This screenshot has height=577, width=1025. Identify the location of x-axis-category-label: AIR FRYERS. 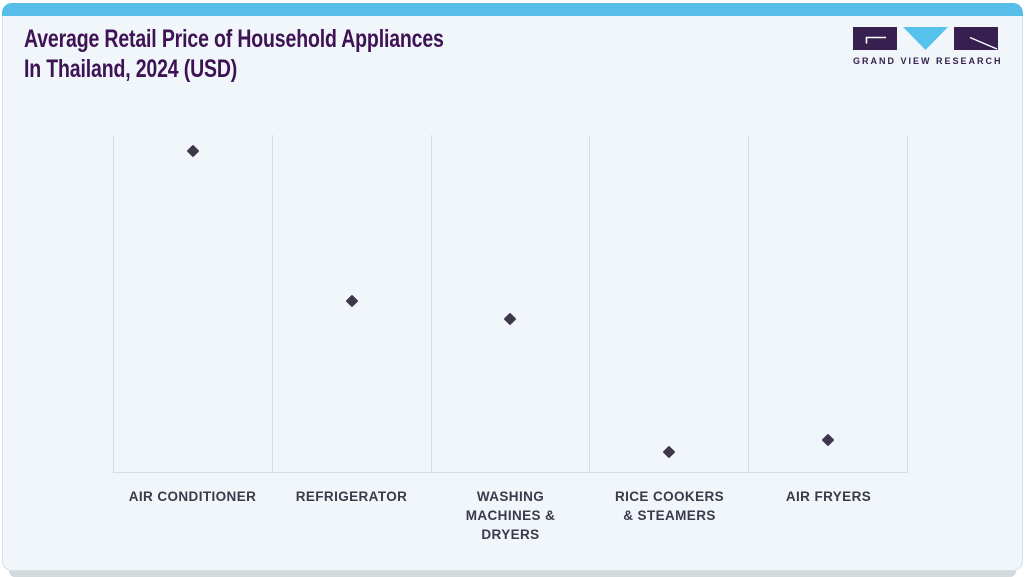
(828, 515).